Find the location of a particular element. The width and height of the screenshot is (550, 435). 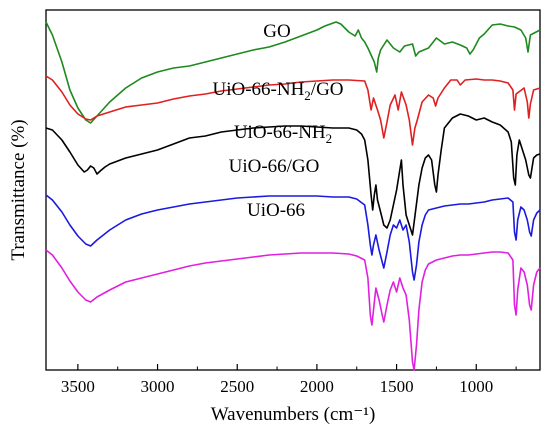

x-tick-label-1000: 1000 is located at coordinates (476, 386).